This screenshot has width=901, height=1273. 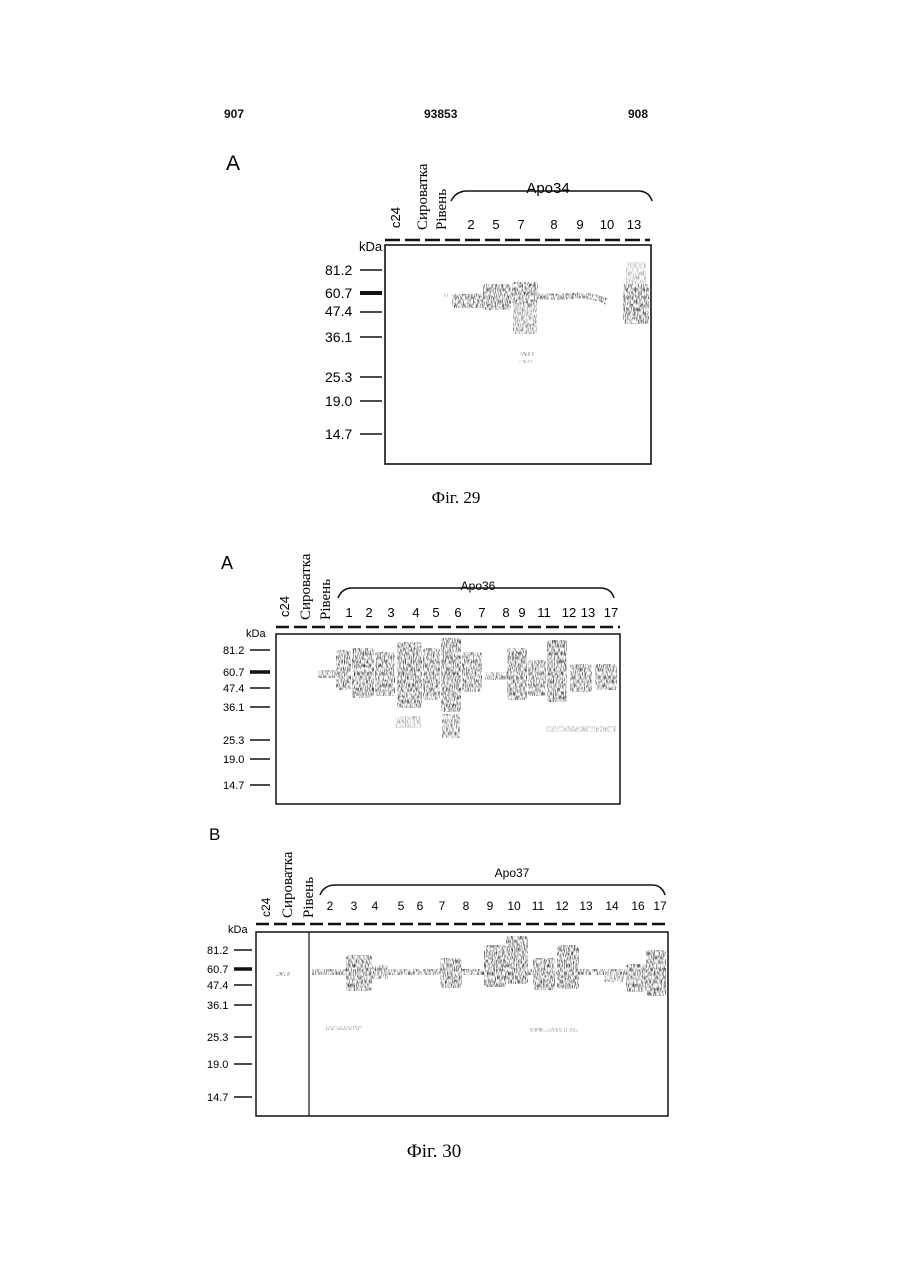 What do you see at coordinates (348, 612) in the screenshot?
I see `lane-number: 1` at bounding box center [348, 612].